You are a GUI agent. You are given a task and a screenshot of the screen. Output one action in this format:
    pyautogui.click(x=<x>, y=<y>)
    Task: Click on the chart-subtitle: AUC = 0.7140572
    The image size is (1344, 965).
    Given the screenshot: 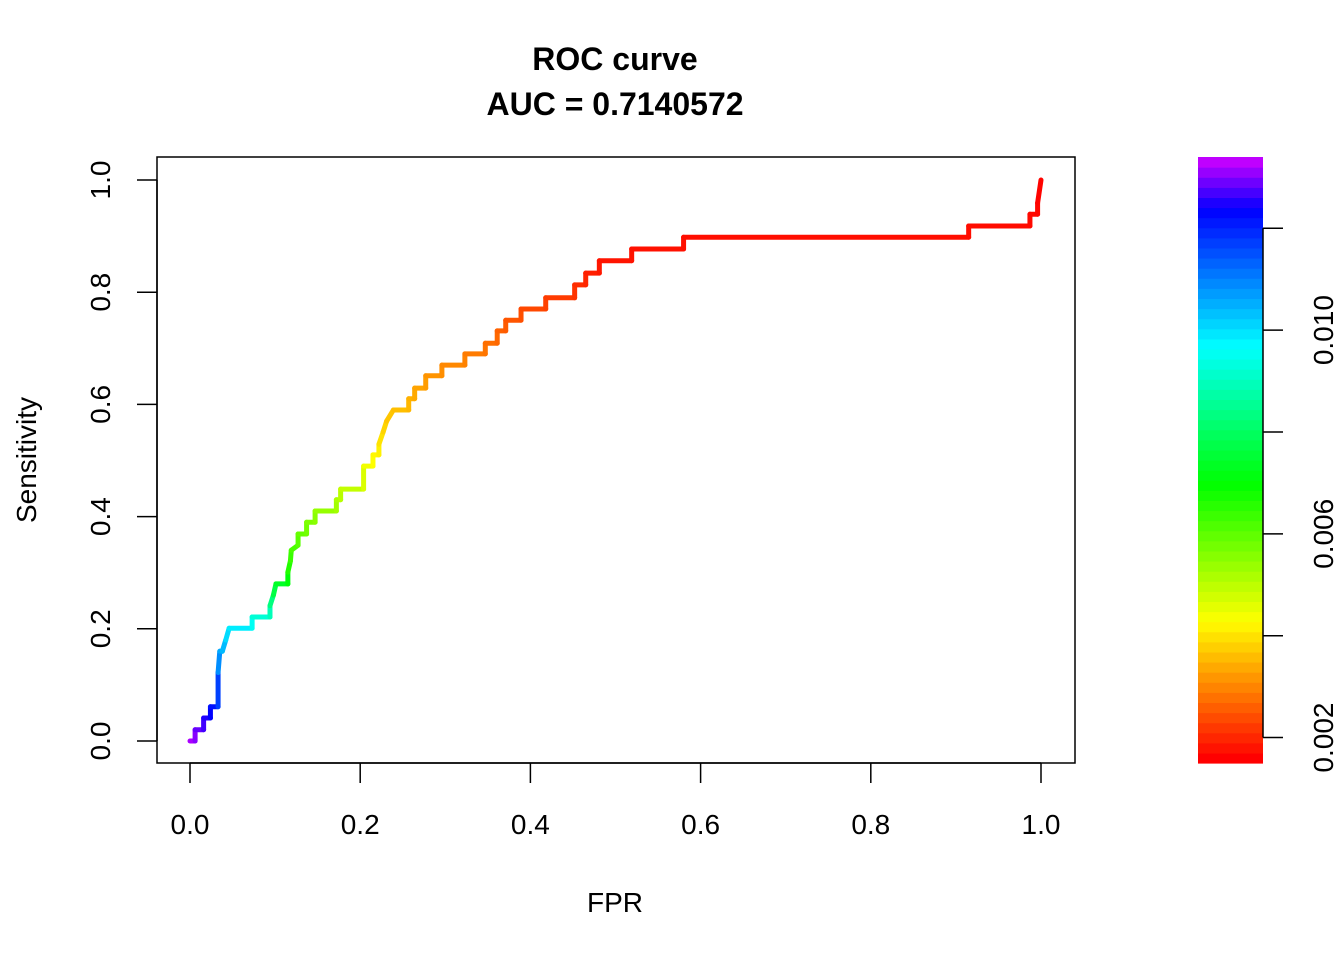 What is the action you would take?
    pyautogui.click(x=614, y=104)
    